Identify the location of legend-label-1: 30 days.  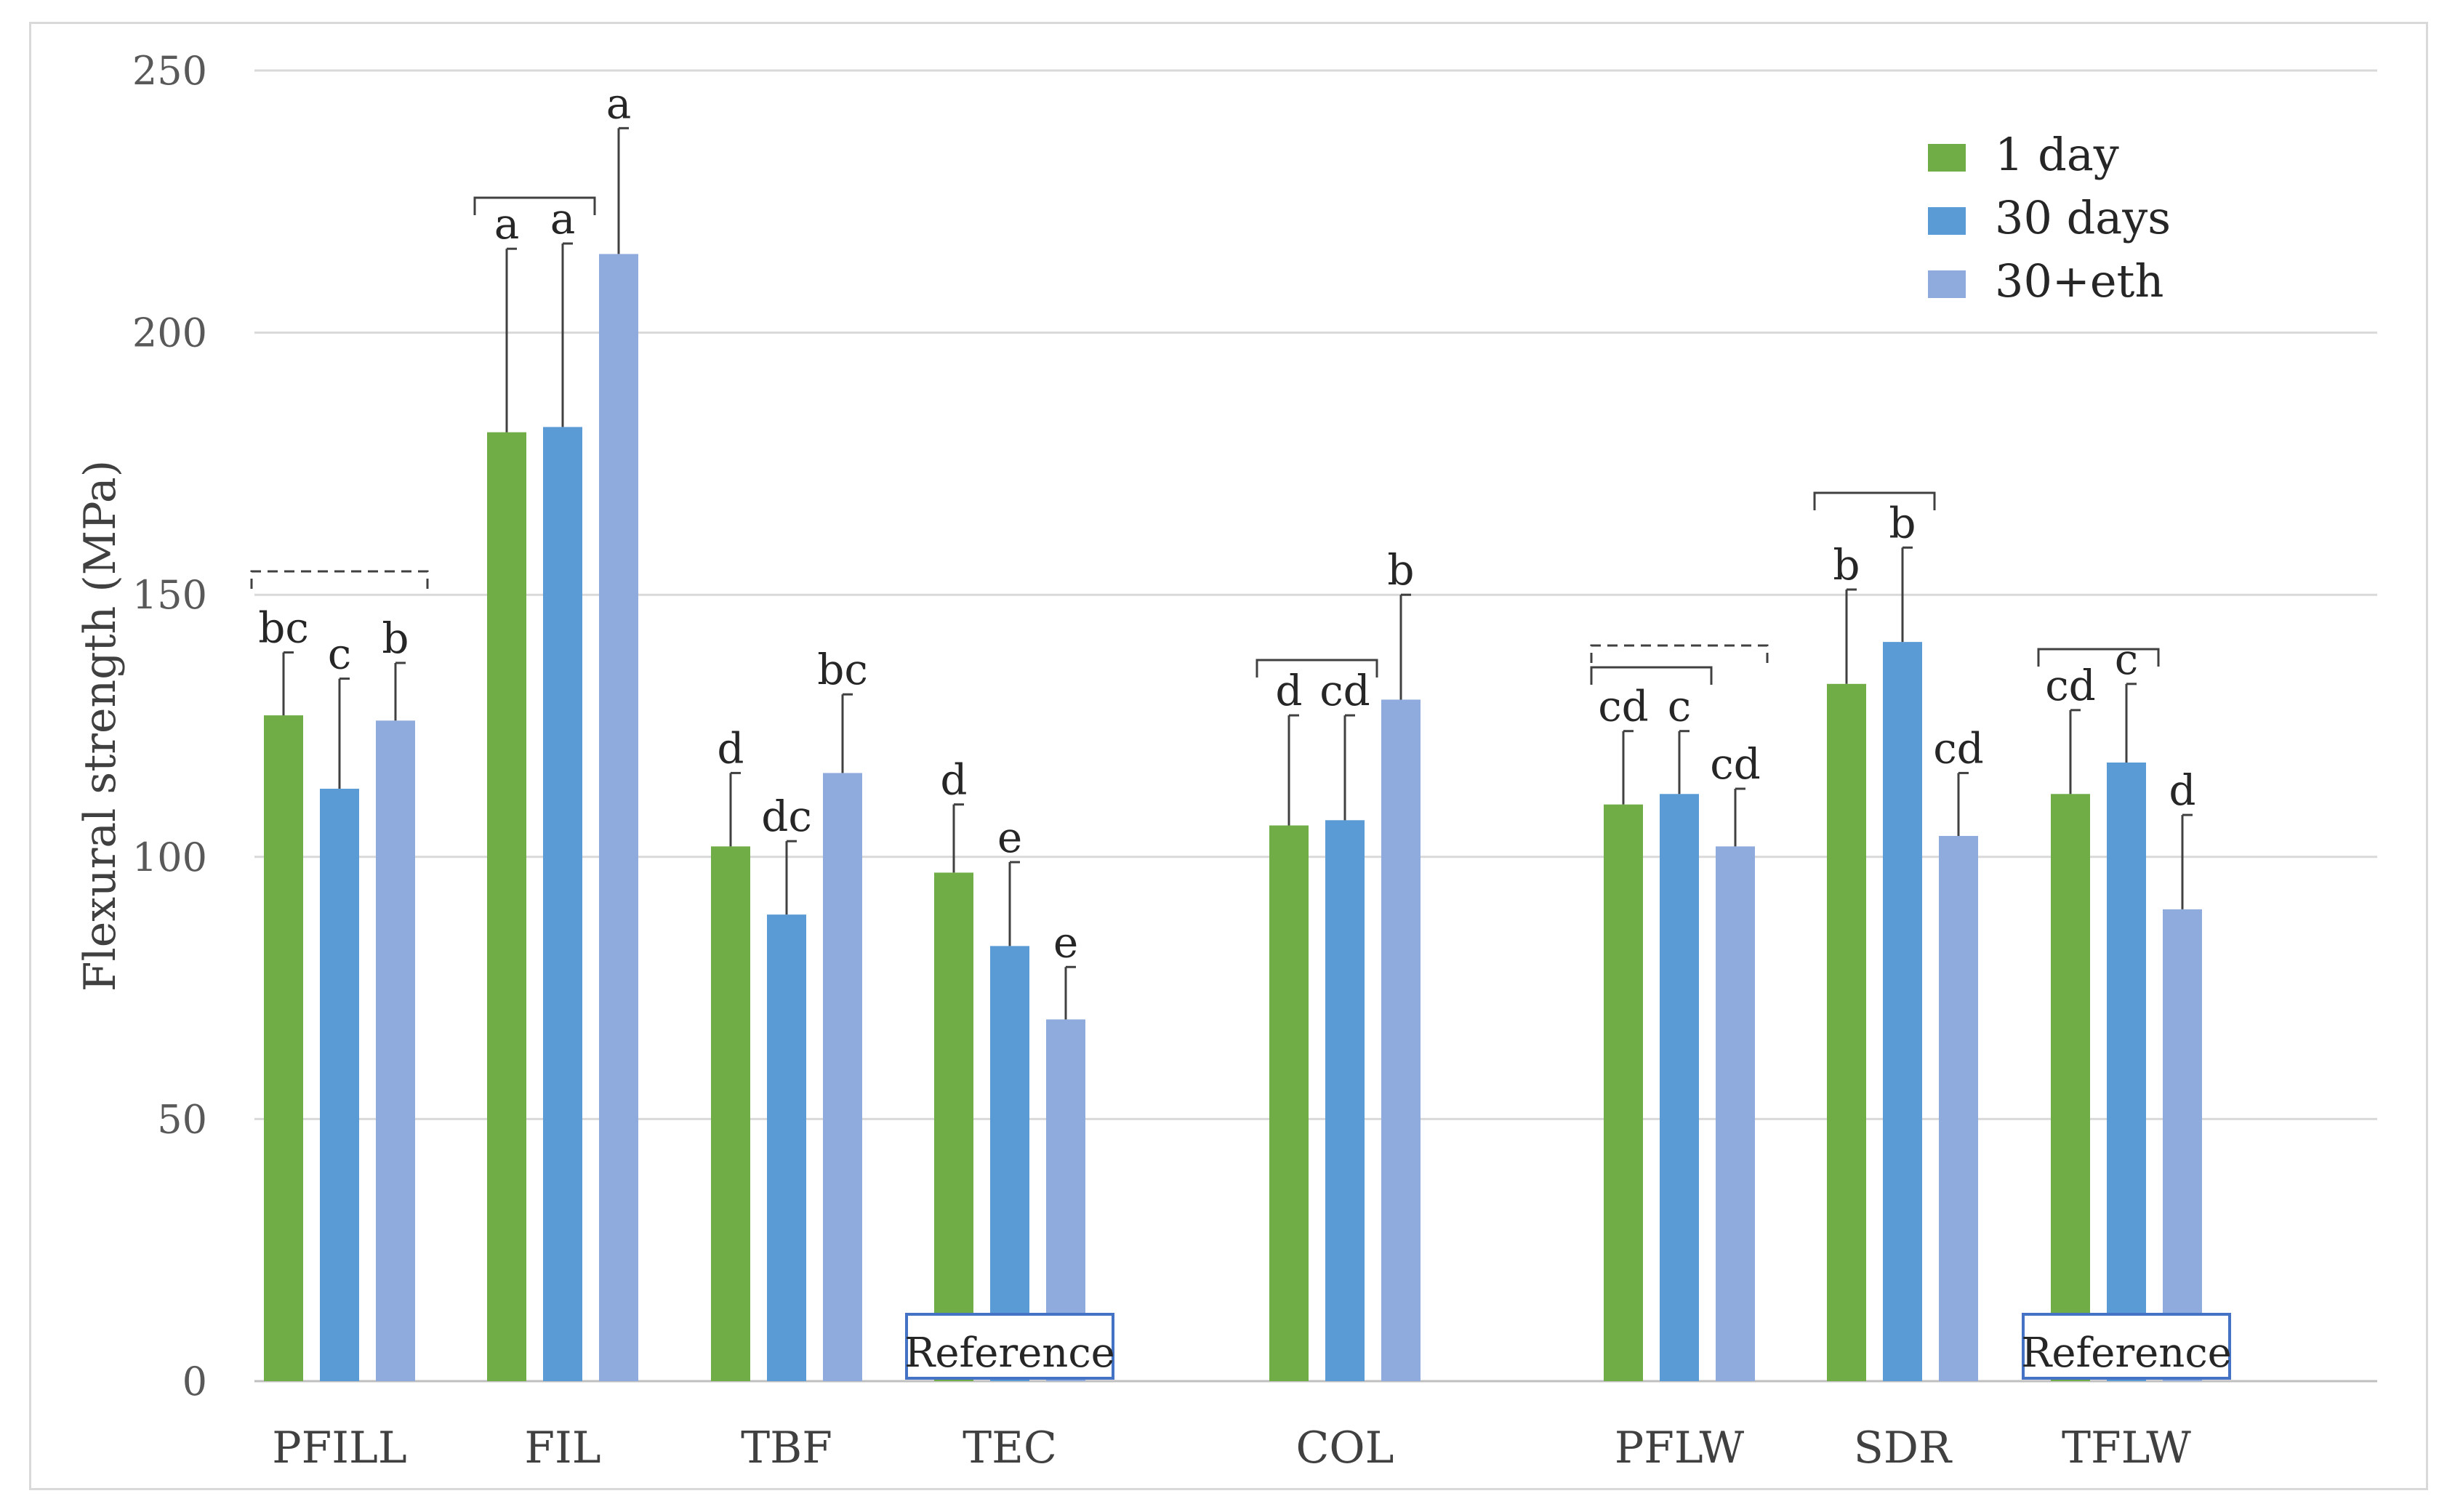
(2083, 217).